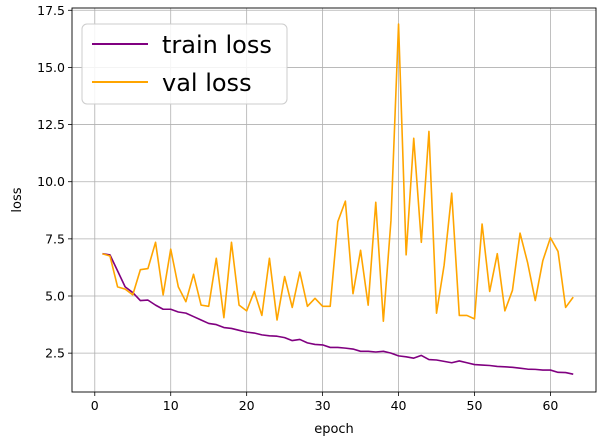 This screenshot has height=445, width=605. I want to click on y-tick-label: 17.5, so click(51, 10).